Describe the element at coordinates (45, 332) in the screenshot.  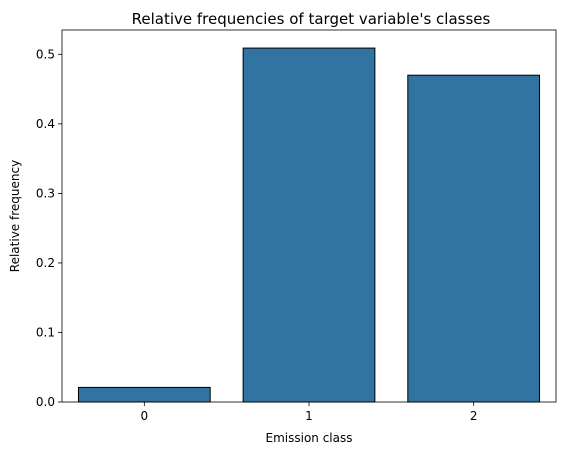
I see `y-tick-label: 0.1` at that location.